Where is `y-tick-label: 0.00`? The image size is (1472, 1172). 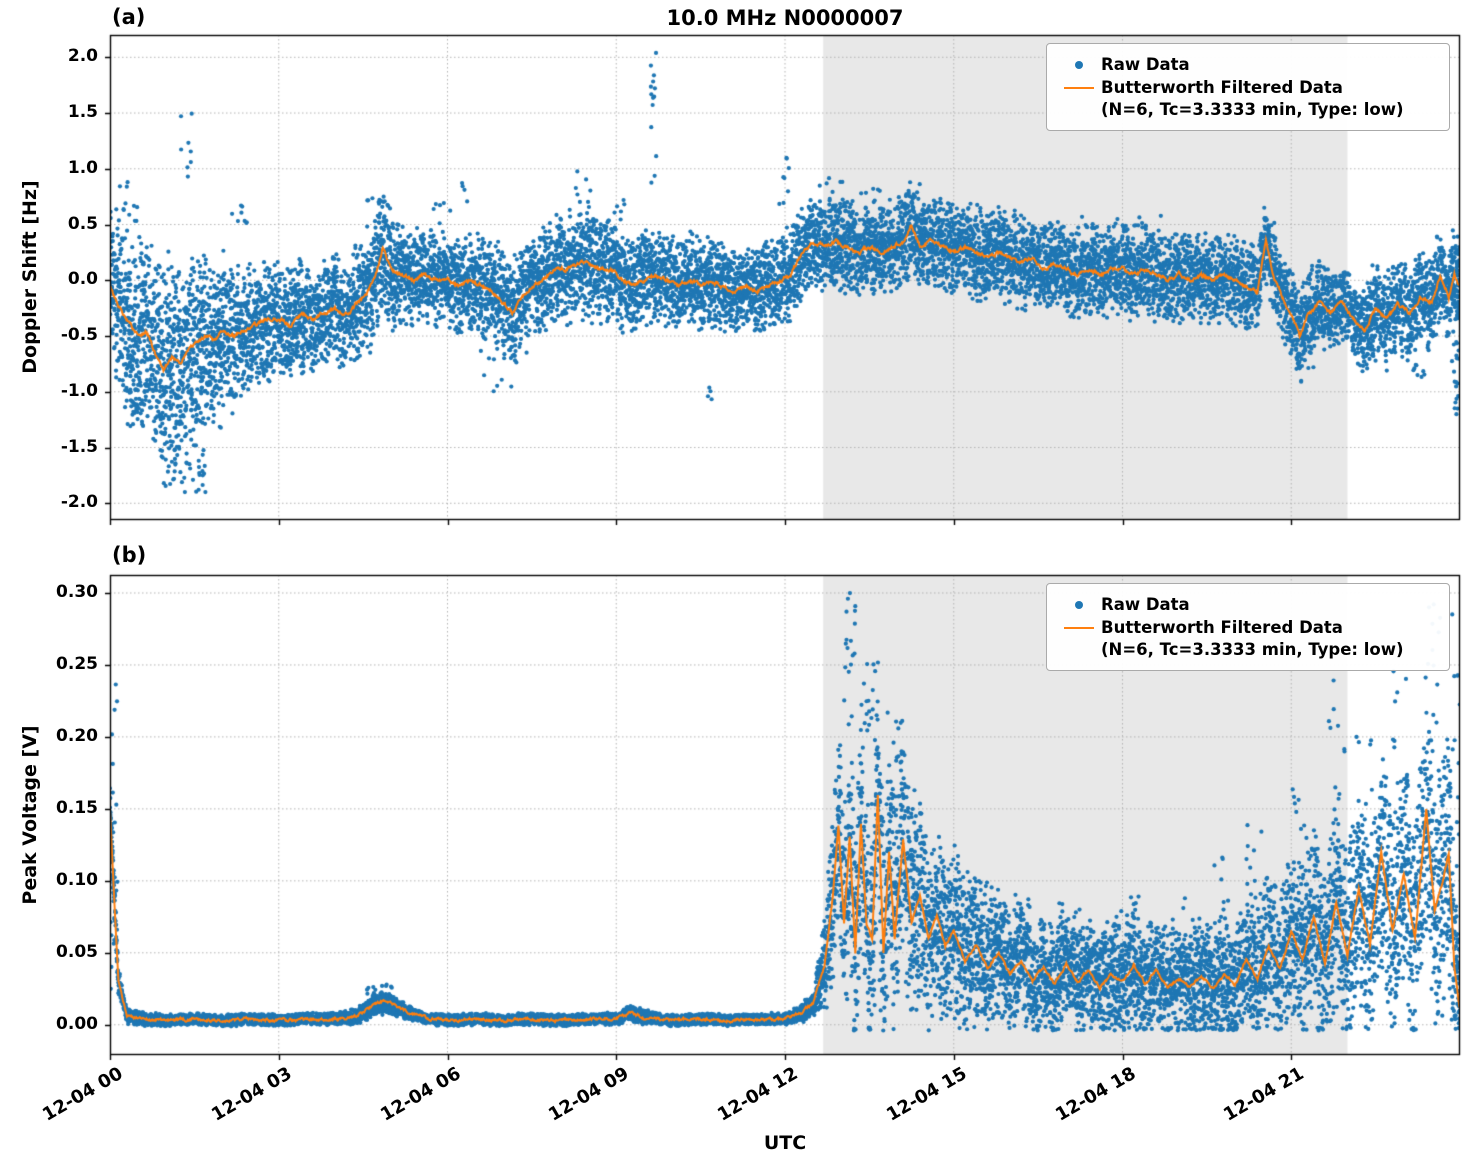 y-tick-label: 0.00 is located at coordinates (77, 1023).